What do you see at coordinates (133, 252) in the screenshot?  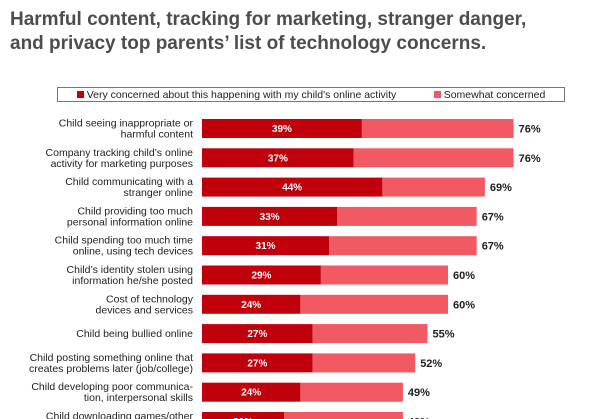 I see `category-label: online, using tech devices` at bounding box center [133, 252].